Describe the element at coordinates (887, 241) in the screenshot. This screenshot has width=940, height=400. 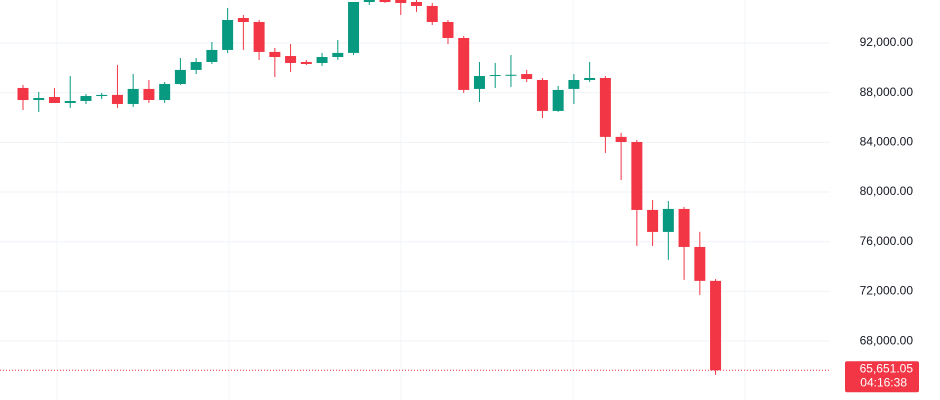
I see `y-tick-label: 76,000.00` at that location.